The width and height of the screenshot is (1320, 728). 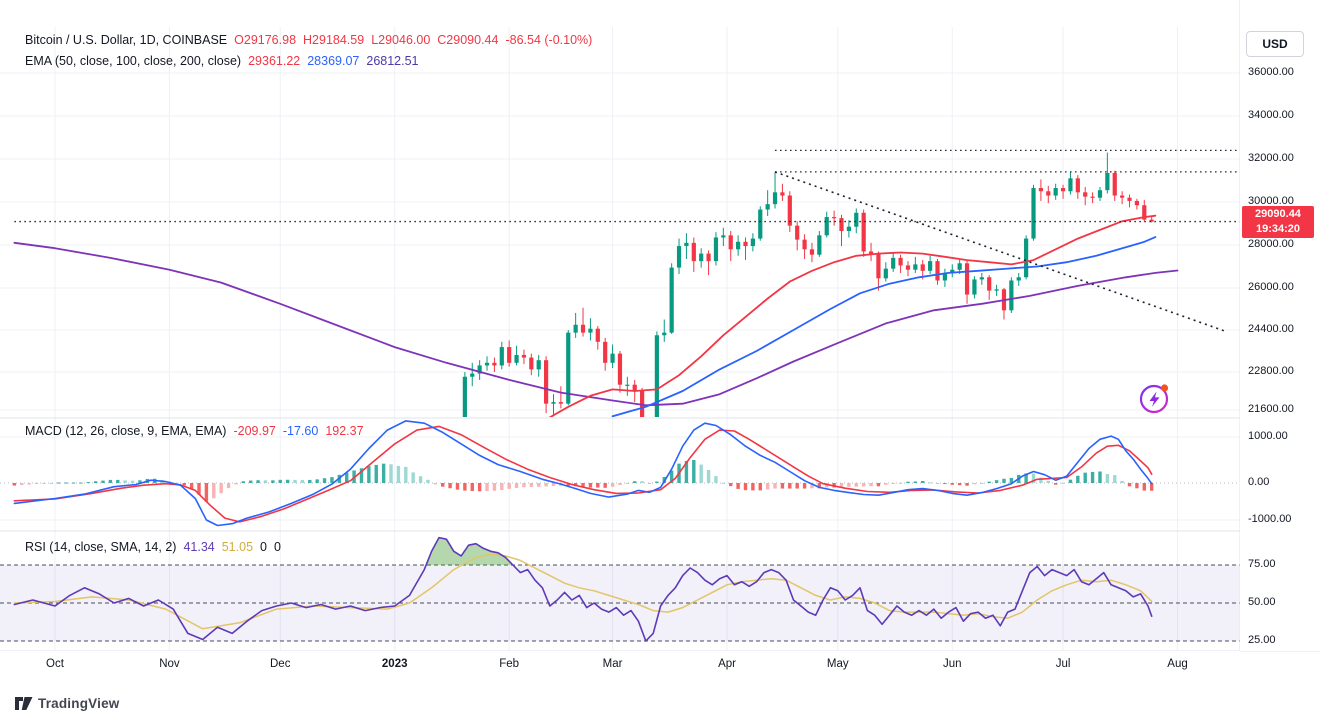 I want to click on last-price-badge: 29090.44 19:34:20, so click(x=1278, y=221).